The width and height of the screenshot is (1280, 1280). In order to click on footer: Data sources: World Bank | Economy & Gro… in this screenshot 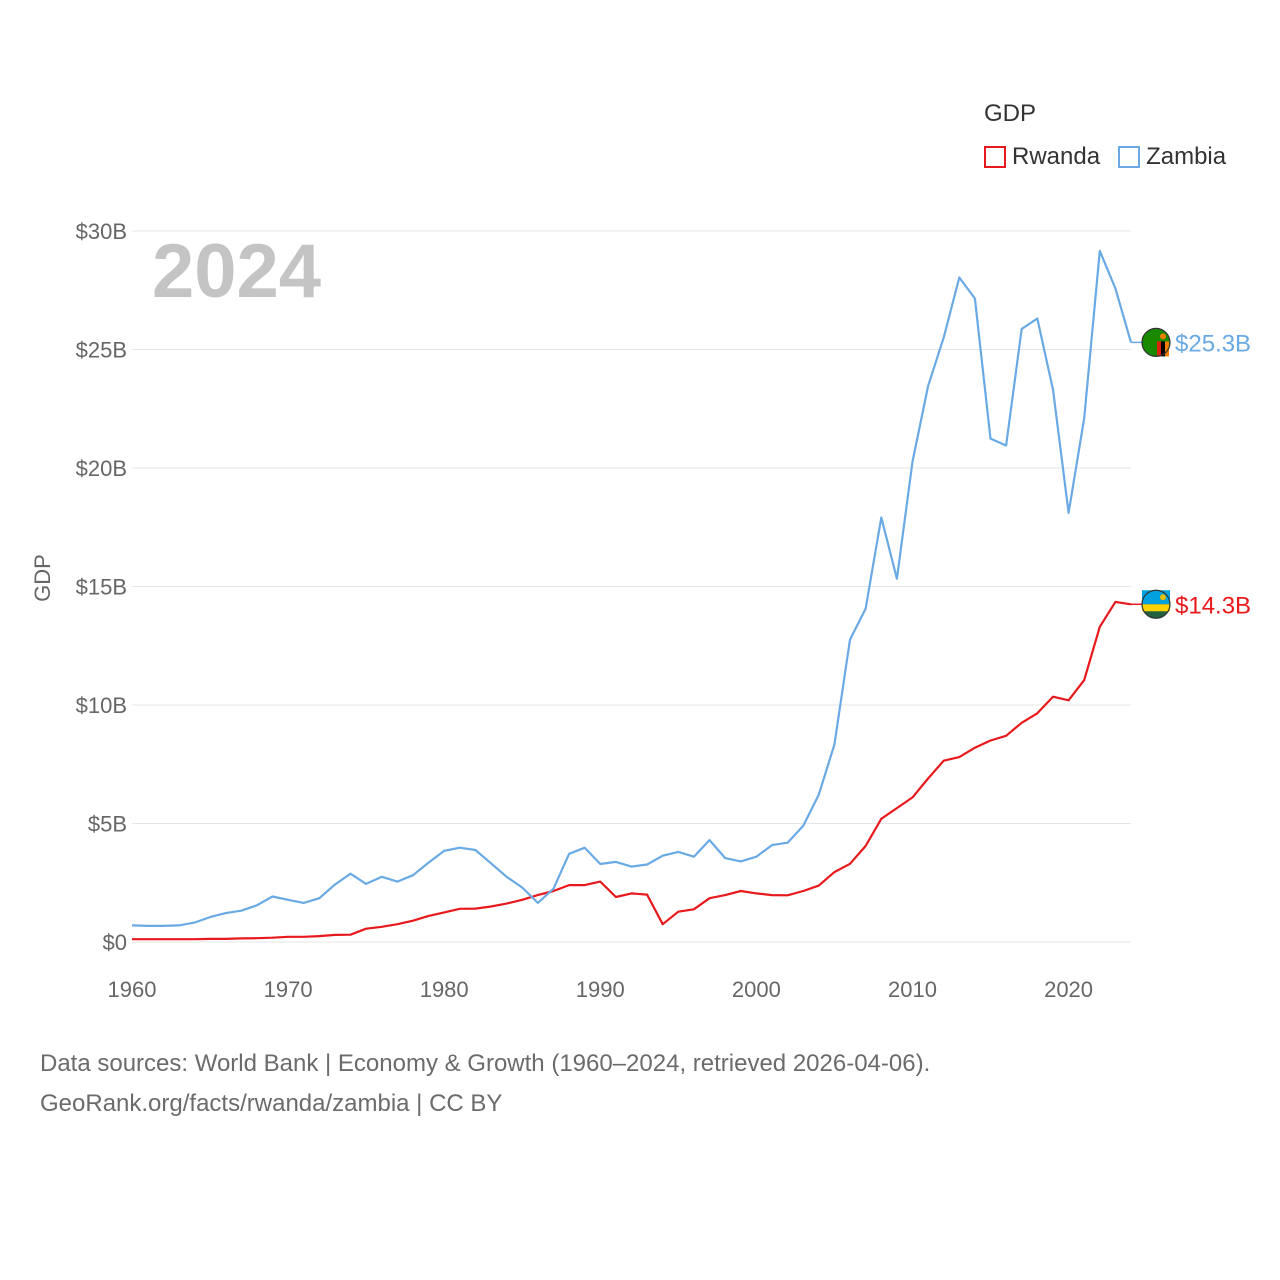, I will do `click(485, 1084)`.